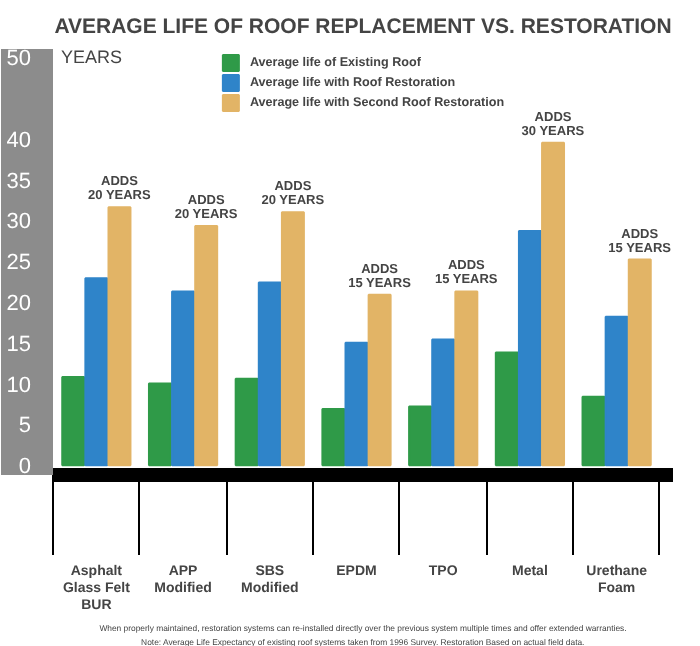 This screenshot has width=700, height=646. Describe the element at coordinates (19, 344) in the screenshot. I see `y-tick-label: 15` at that location.